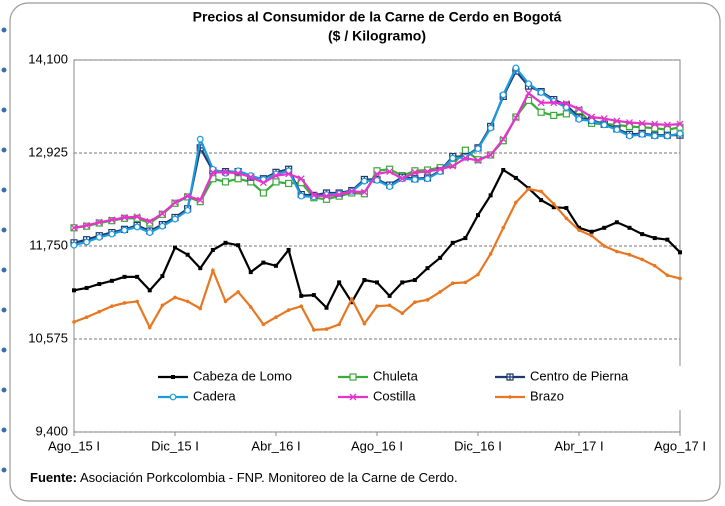 The width and height of the screenshot is (725, 506). Describe the element at coordinates (394, 395) in the screenshot. I see `legend-label: Costilla` at that location.